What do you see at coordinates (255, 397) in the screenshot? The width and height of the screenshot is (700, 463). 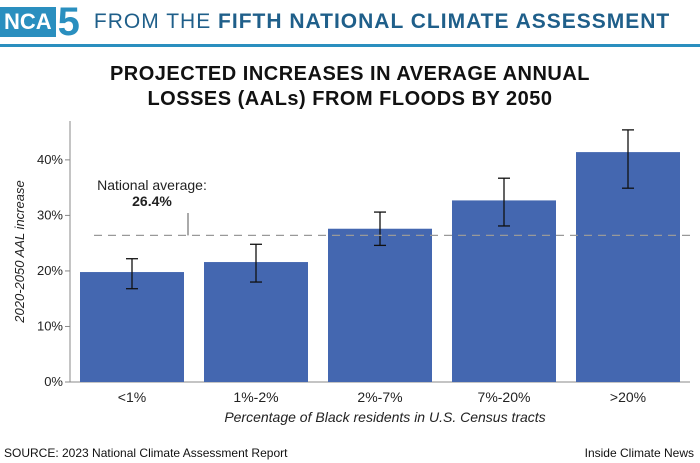 I see `x-tick-label: 1%-2%` at bounding box center [255, 397].